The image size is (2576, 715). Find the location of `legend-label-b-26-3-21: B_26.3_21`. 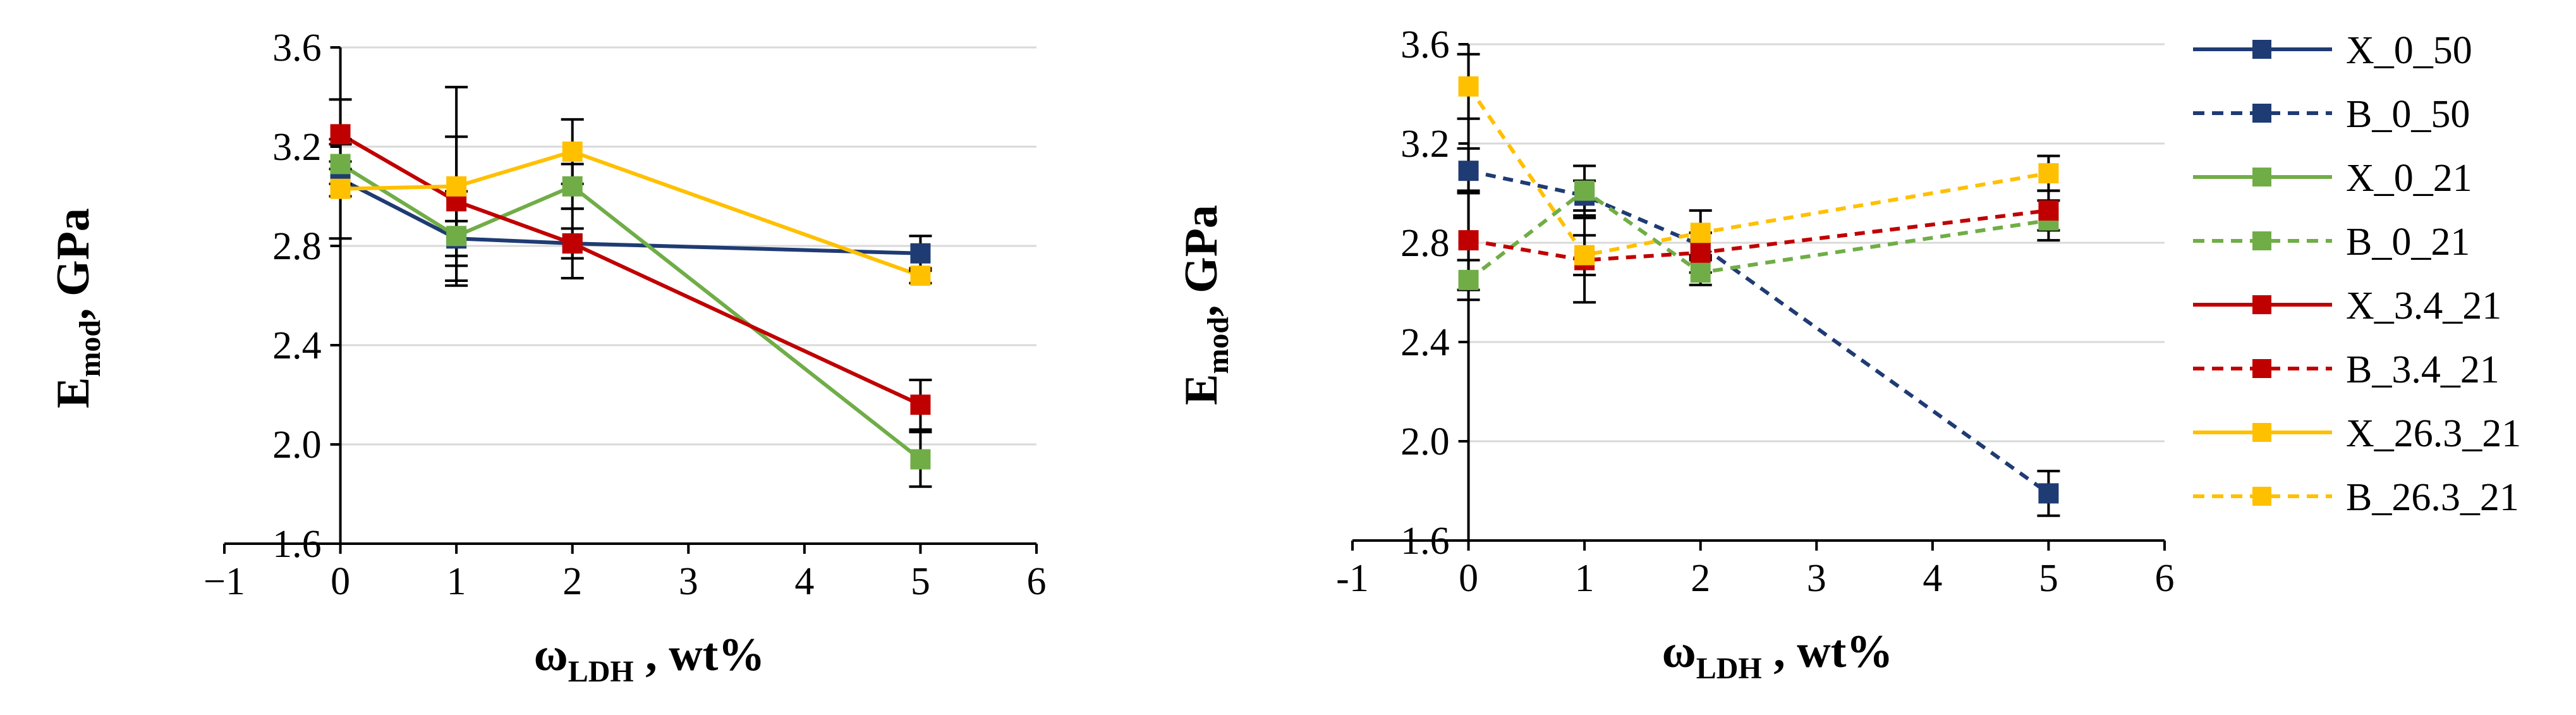

legend-label-b-26-3-21: B_26.3_21 is located at coordinates (2432, 498).